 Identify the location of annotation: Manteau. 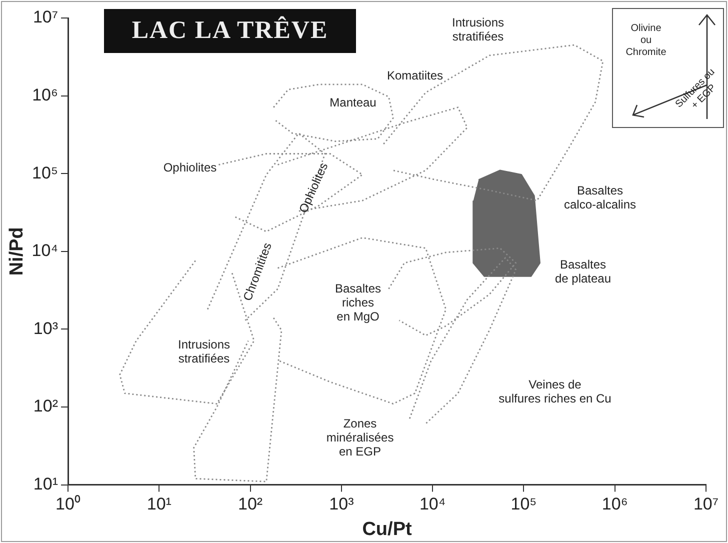
(353, 102).